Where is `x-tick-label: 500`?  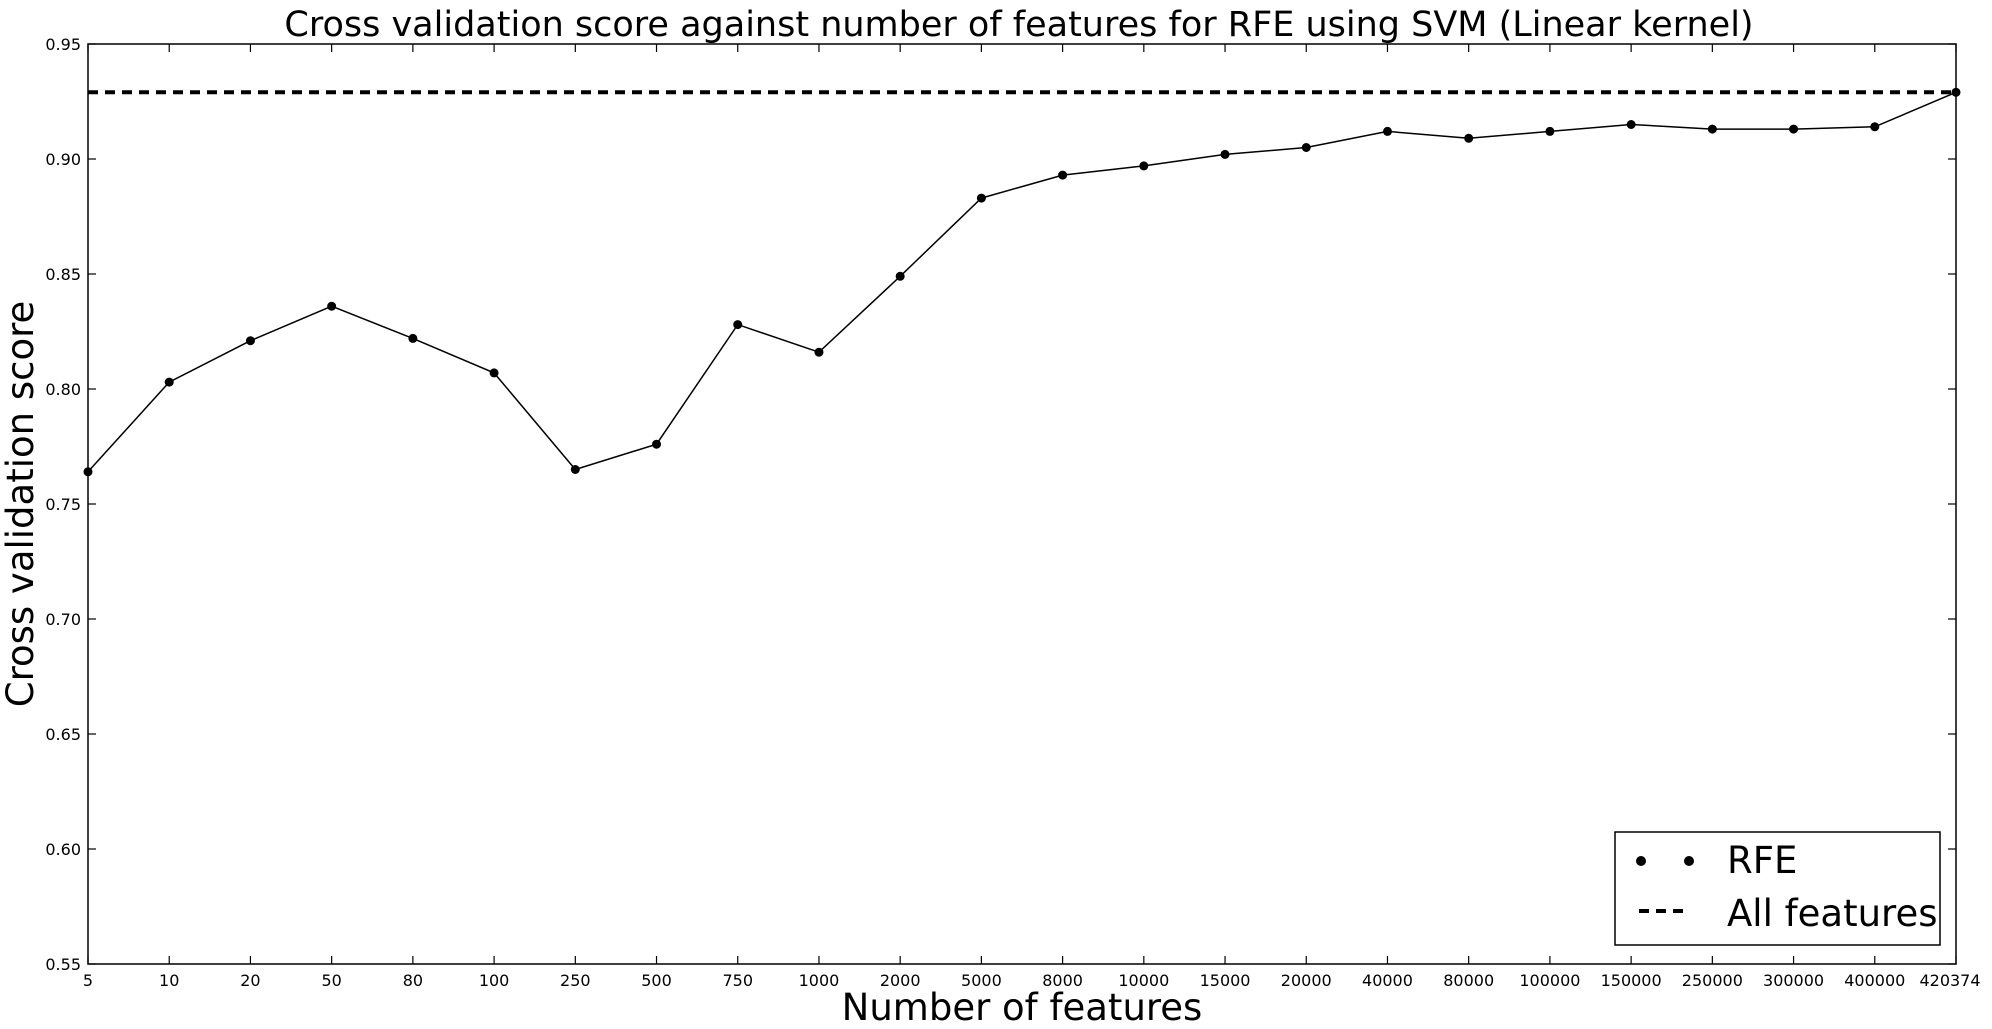
x-tick-label: 500 is located at coordinates (656, 980).